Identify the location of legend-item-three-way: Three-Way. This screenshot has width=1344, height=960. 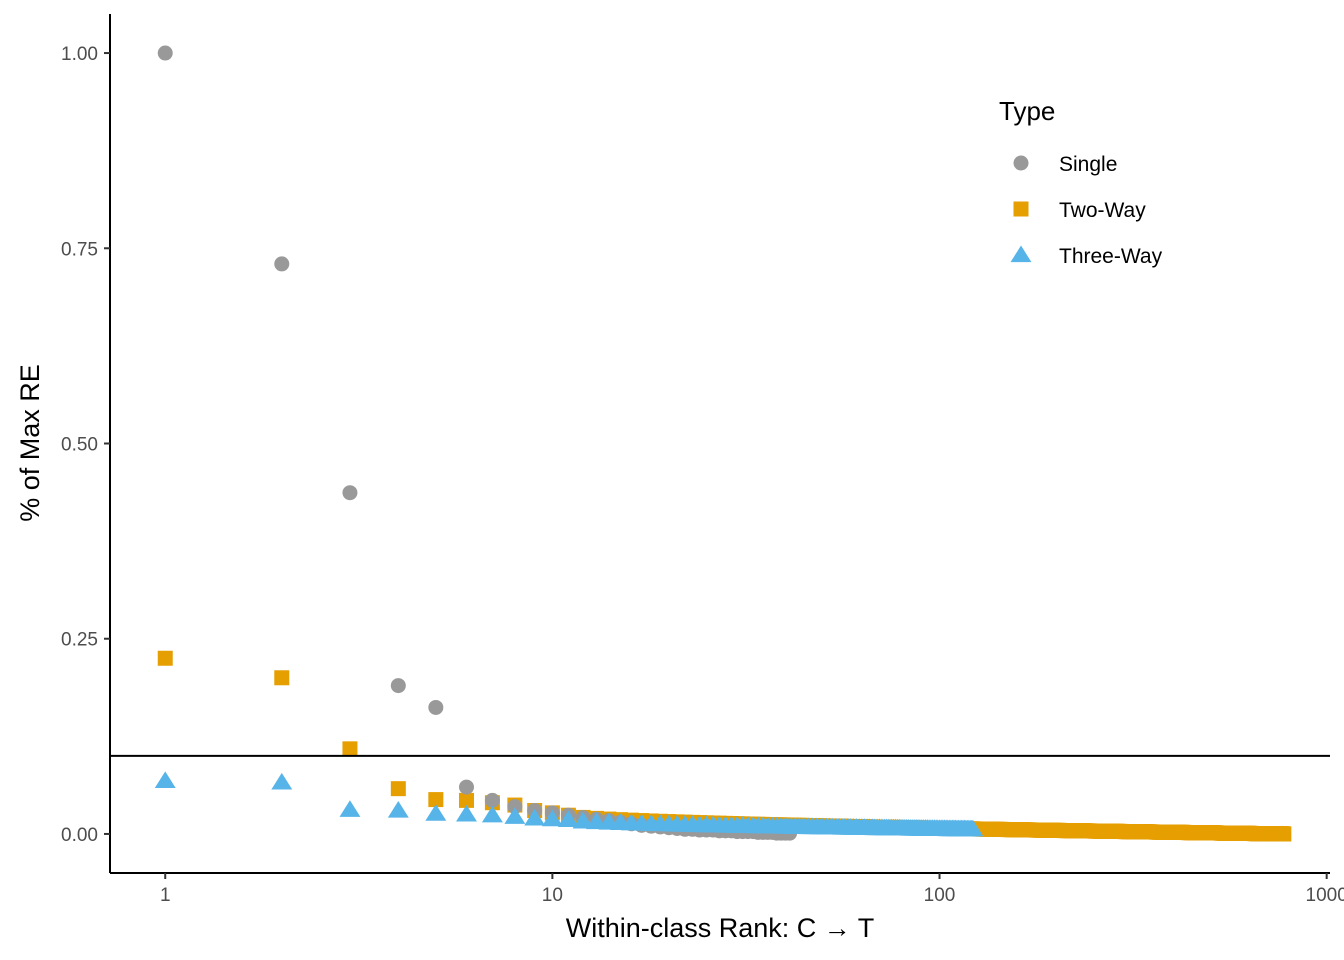
(1086, 256).